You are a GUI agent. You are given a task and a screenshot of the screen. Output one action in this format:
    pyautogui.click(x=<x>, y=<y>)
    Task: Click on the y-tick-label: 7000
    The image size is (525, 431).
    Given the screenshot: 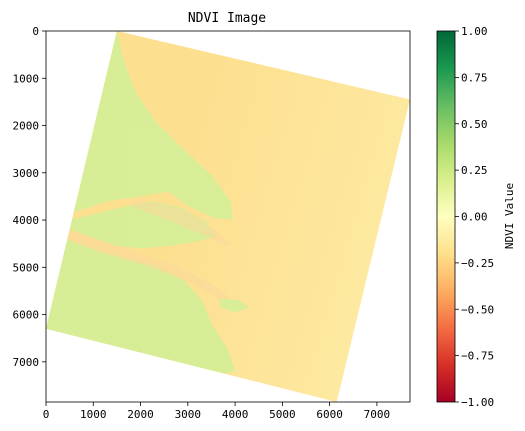 What is the action you would take?
    pyautogui.click(x=26, y=362)
    